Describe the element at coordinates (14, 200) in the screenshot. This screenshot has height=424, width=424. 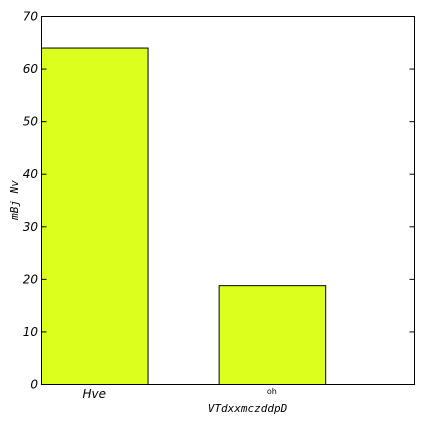
I see `y-axis-title: mBj Nv` at that location.